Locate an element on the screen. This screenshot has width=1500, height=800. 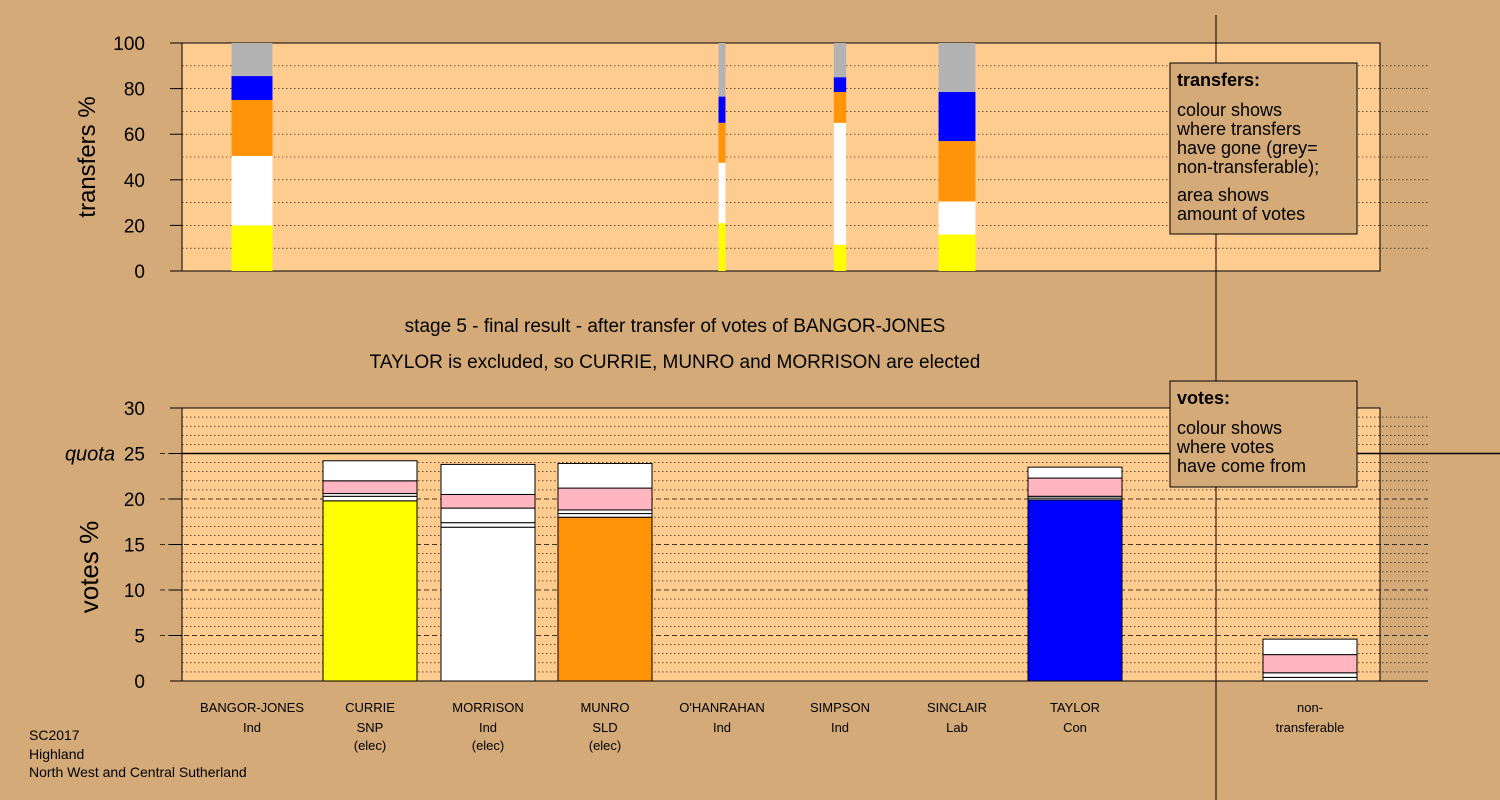
votes-y-tick-label: 0 is located at coordinates (139, 682).